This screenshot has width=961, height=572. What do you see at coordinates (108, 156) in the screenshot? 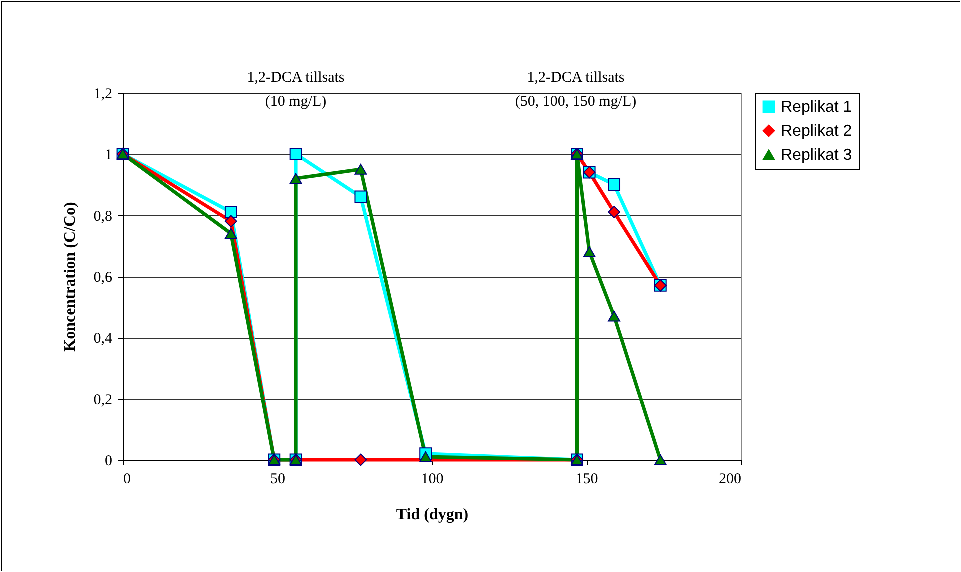
I see `y-tick-label: 1` at bounding box center [108, 156].